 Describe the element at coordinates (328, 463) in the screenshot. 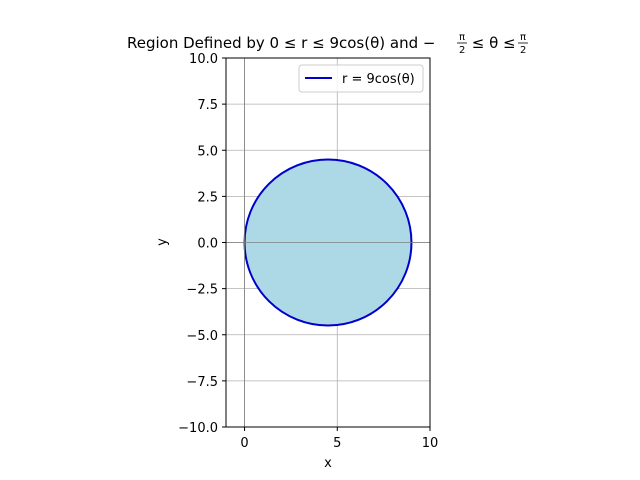

I see `x-axis-label: x` at that location.